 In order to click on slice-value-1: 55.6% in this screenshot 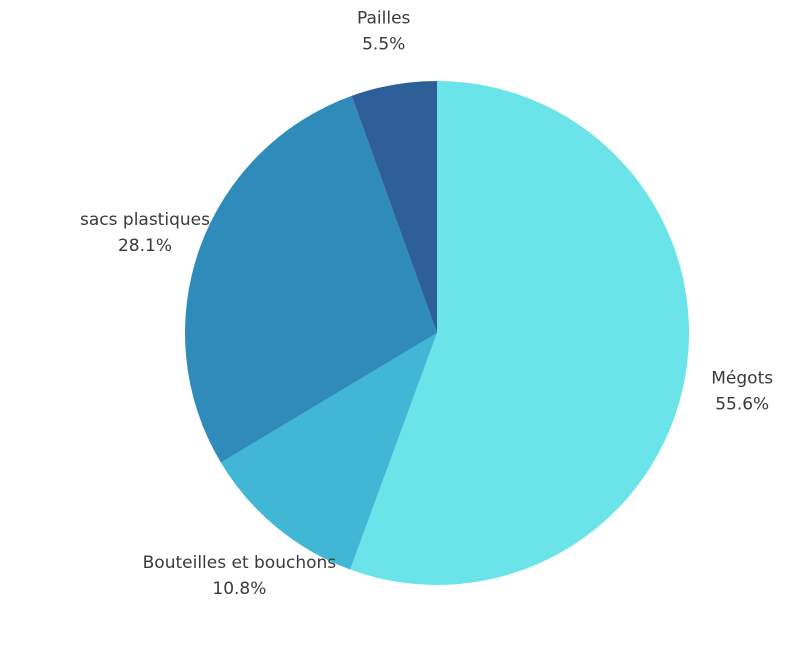, I will do `click(742, 404)`.